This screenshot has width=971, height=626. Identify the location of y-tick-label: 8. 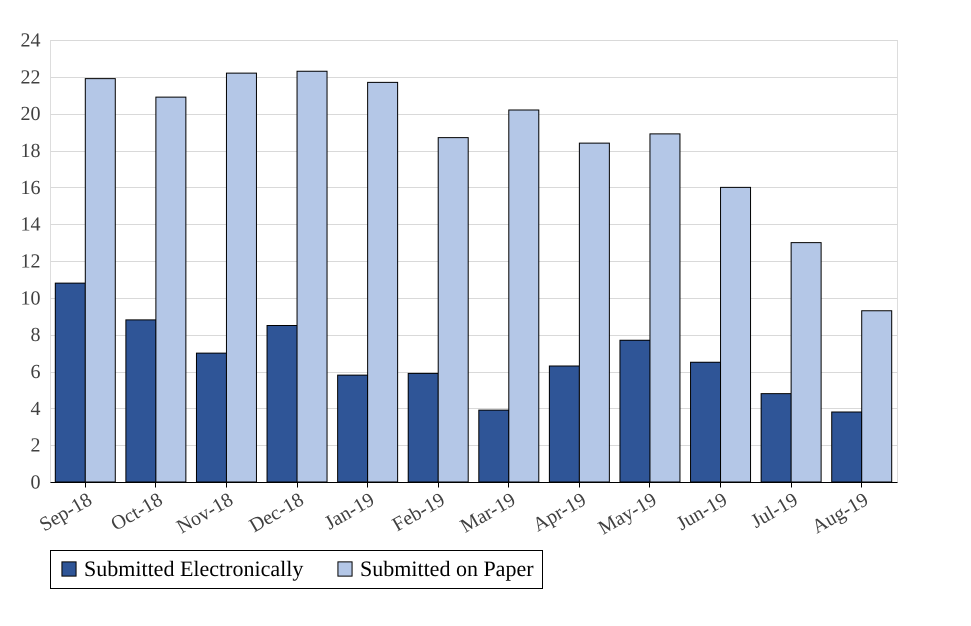
(35, 335).